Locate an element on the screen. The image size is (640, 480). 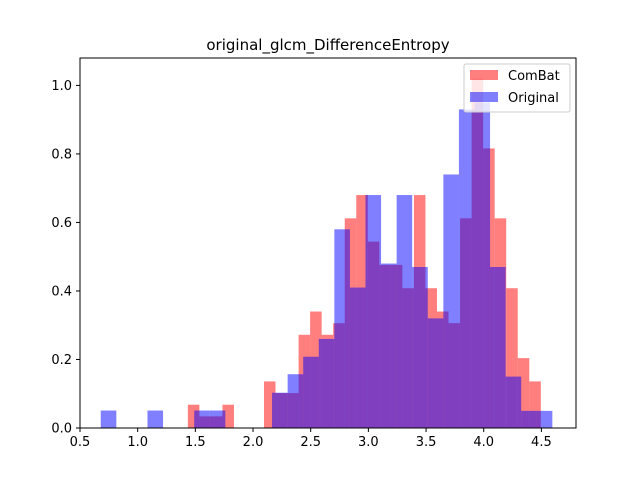
y-tick-label-4: 0.8 is located at coordinates (61, 154).